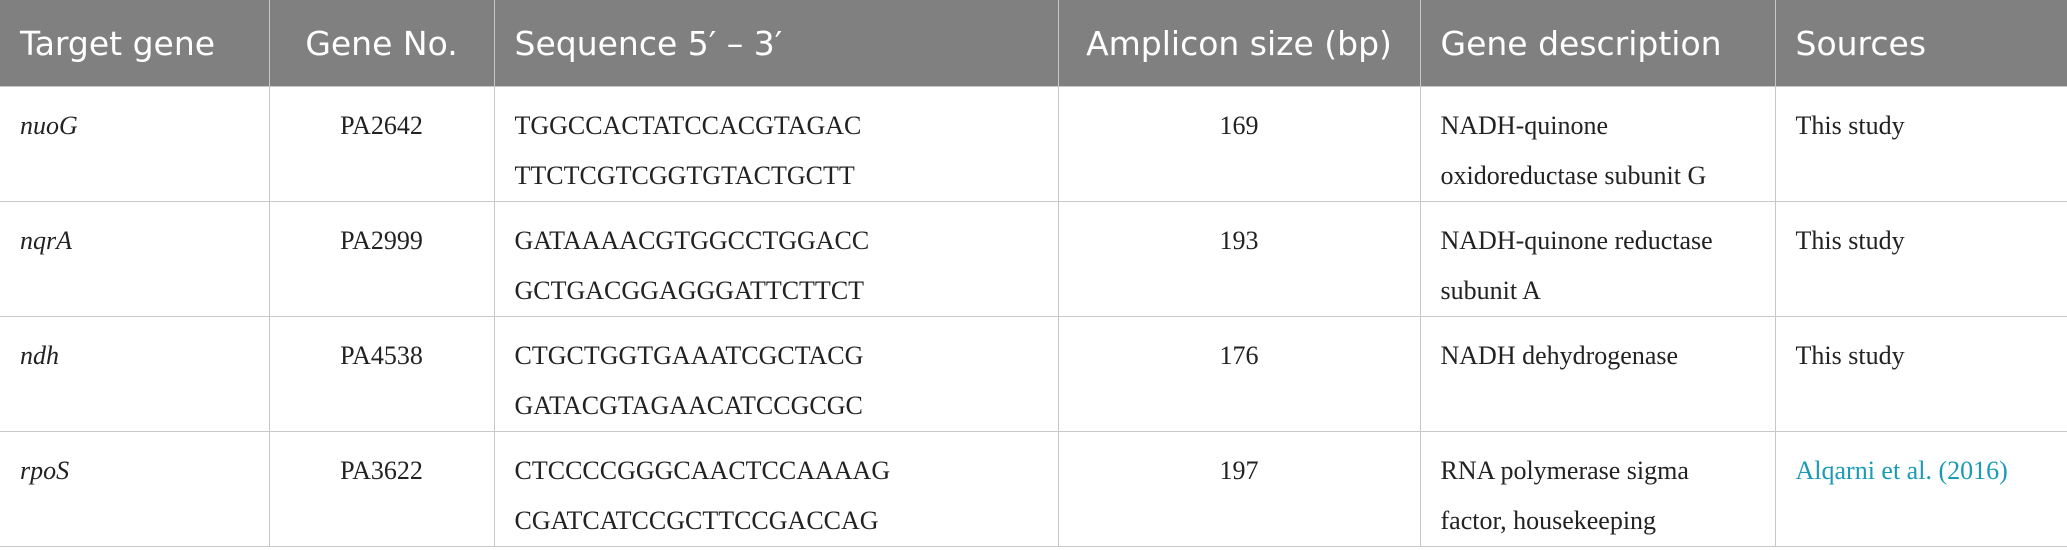  What do you see at coordinates (1598, 374) in the screenshot?
I see `gene-description: NADH dehydrogenase` at bounding box center [1598, 374].